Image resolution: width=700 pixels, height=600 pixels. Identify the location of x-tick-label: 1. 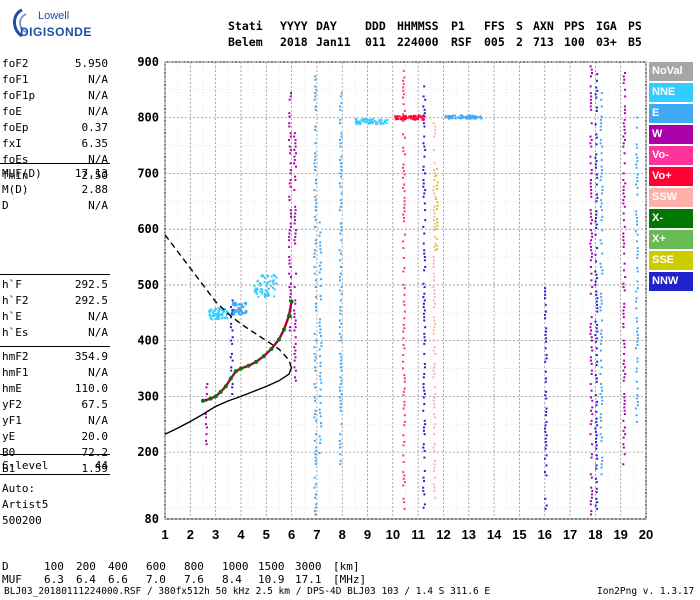
(164, 534).